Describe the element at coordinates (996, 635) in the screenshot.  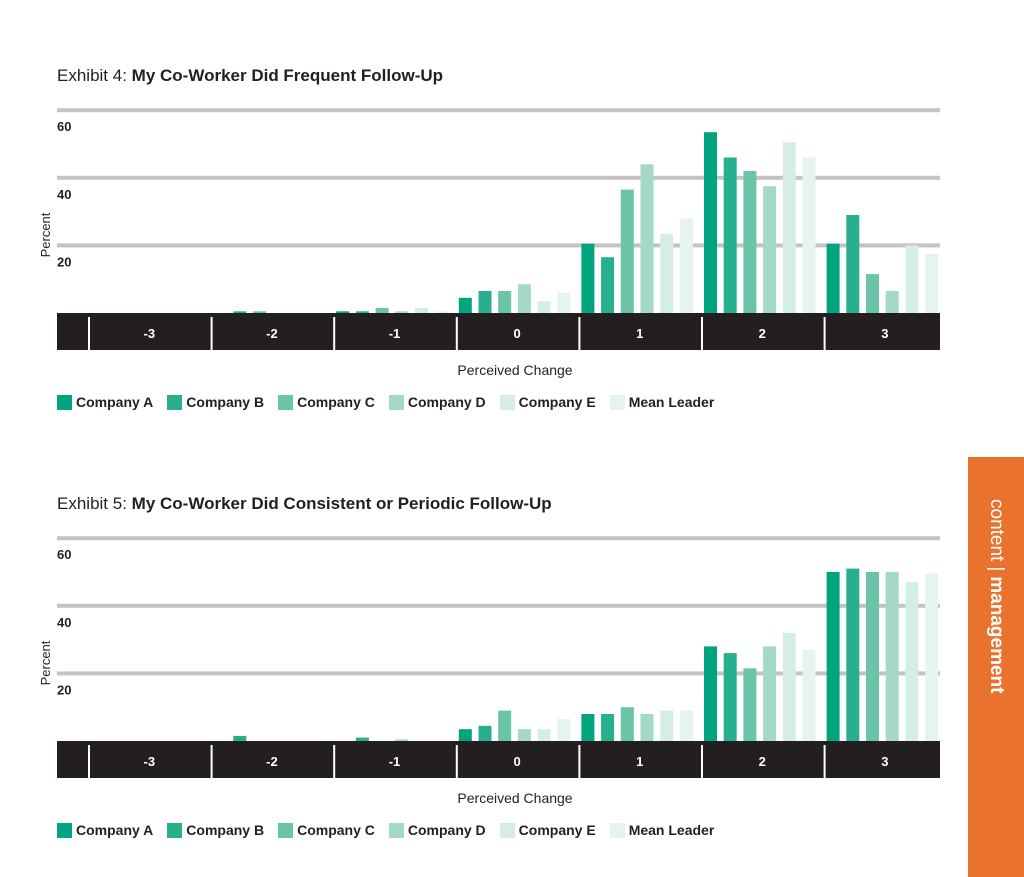
I see `section-tab-word-management: management` at that location.